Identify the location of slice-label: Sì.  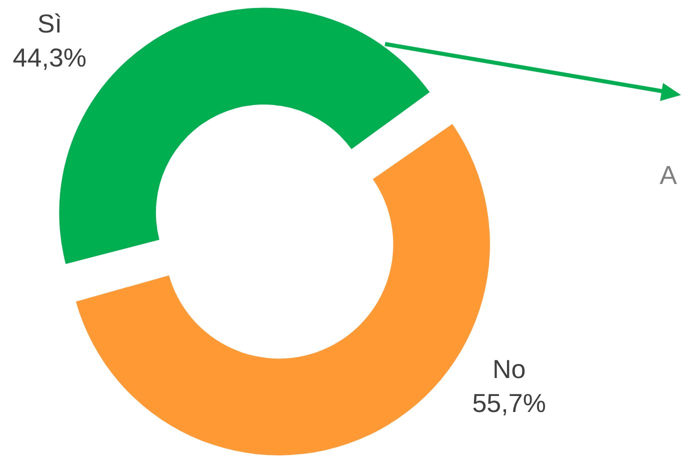
(49, 23).